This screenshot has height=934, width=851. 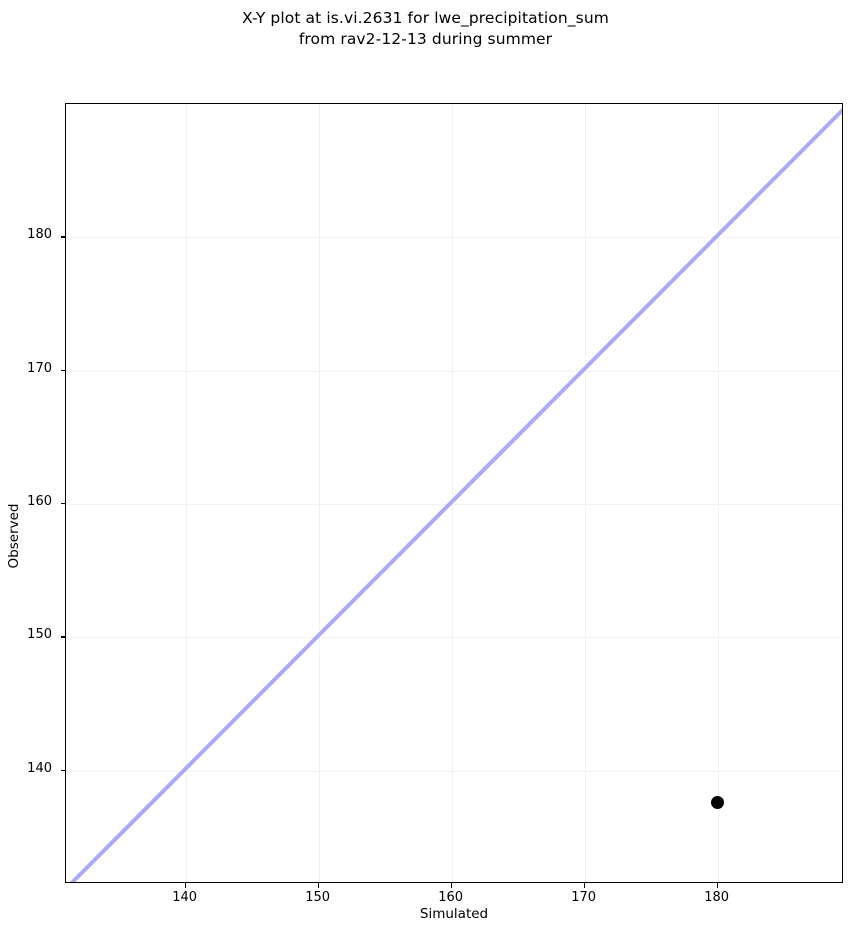 I want to click on x-axis-tick-label: 160, so click(x=451, y=897).